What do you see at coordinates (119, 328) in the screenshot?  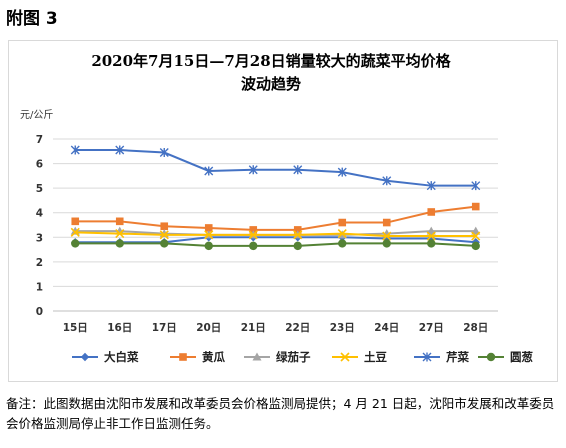 I see `x-tick-label: 16日` at bounding box center [119, 328].